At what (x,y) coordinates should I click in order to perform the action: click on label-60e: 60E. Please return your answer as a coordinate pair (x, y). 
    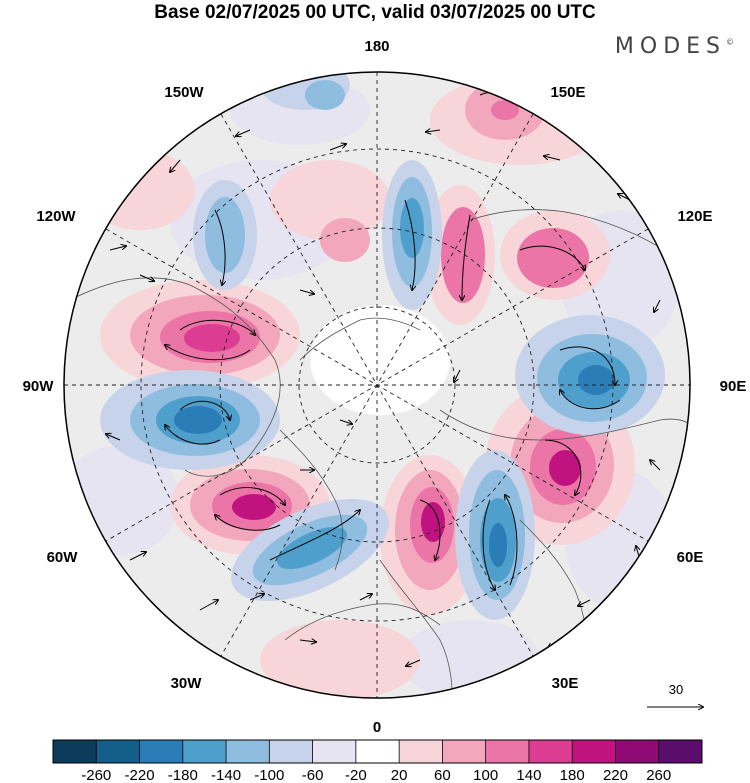
    Looking at the image, I should click on (690, 557).